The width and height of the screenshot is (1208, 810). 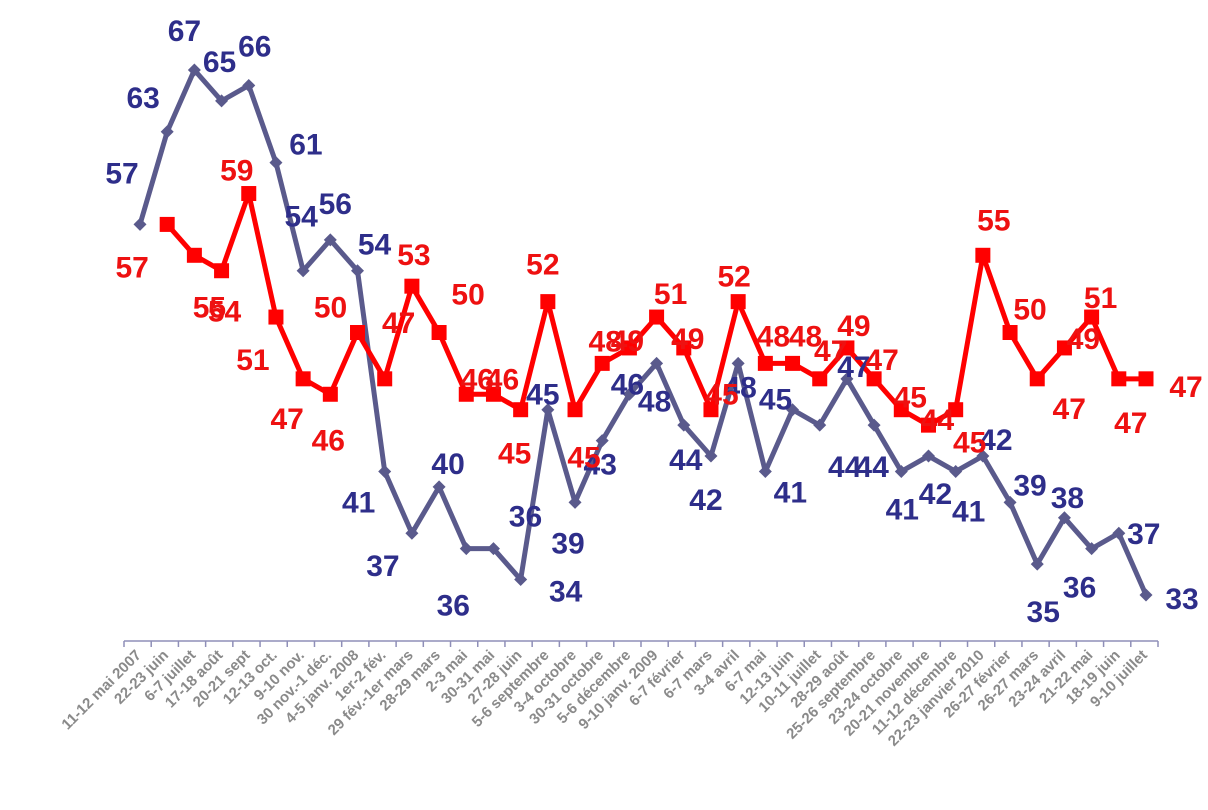 What do you see at coordinates (1043, 612) in the screenshot?
I see `data-label: 35` at bounding box center [1043, 612].